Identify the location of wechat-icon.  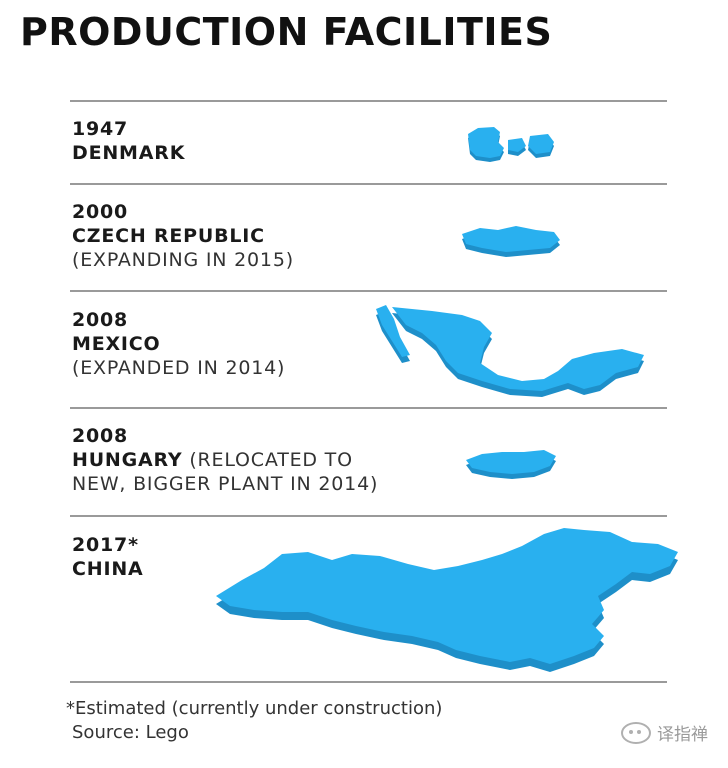
(636, 732).